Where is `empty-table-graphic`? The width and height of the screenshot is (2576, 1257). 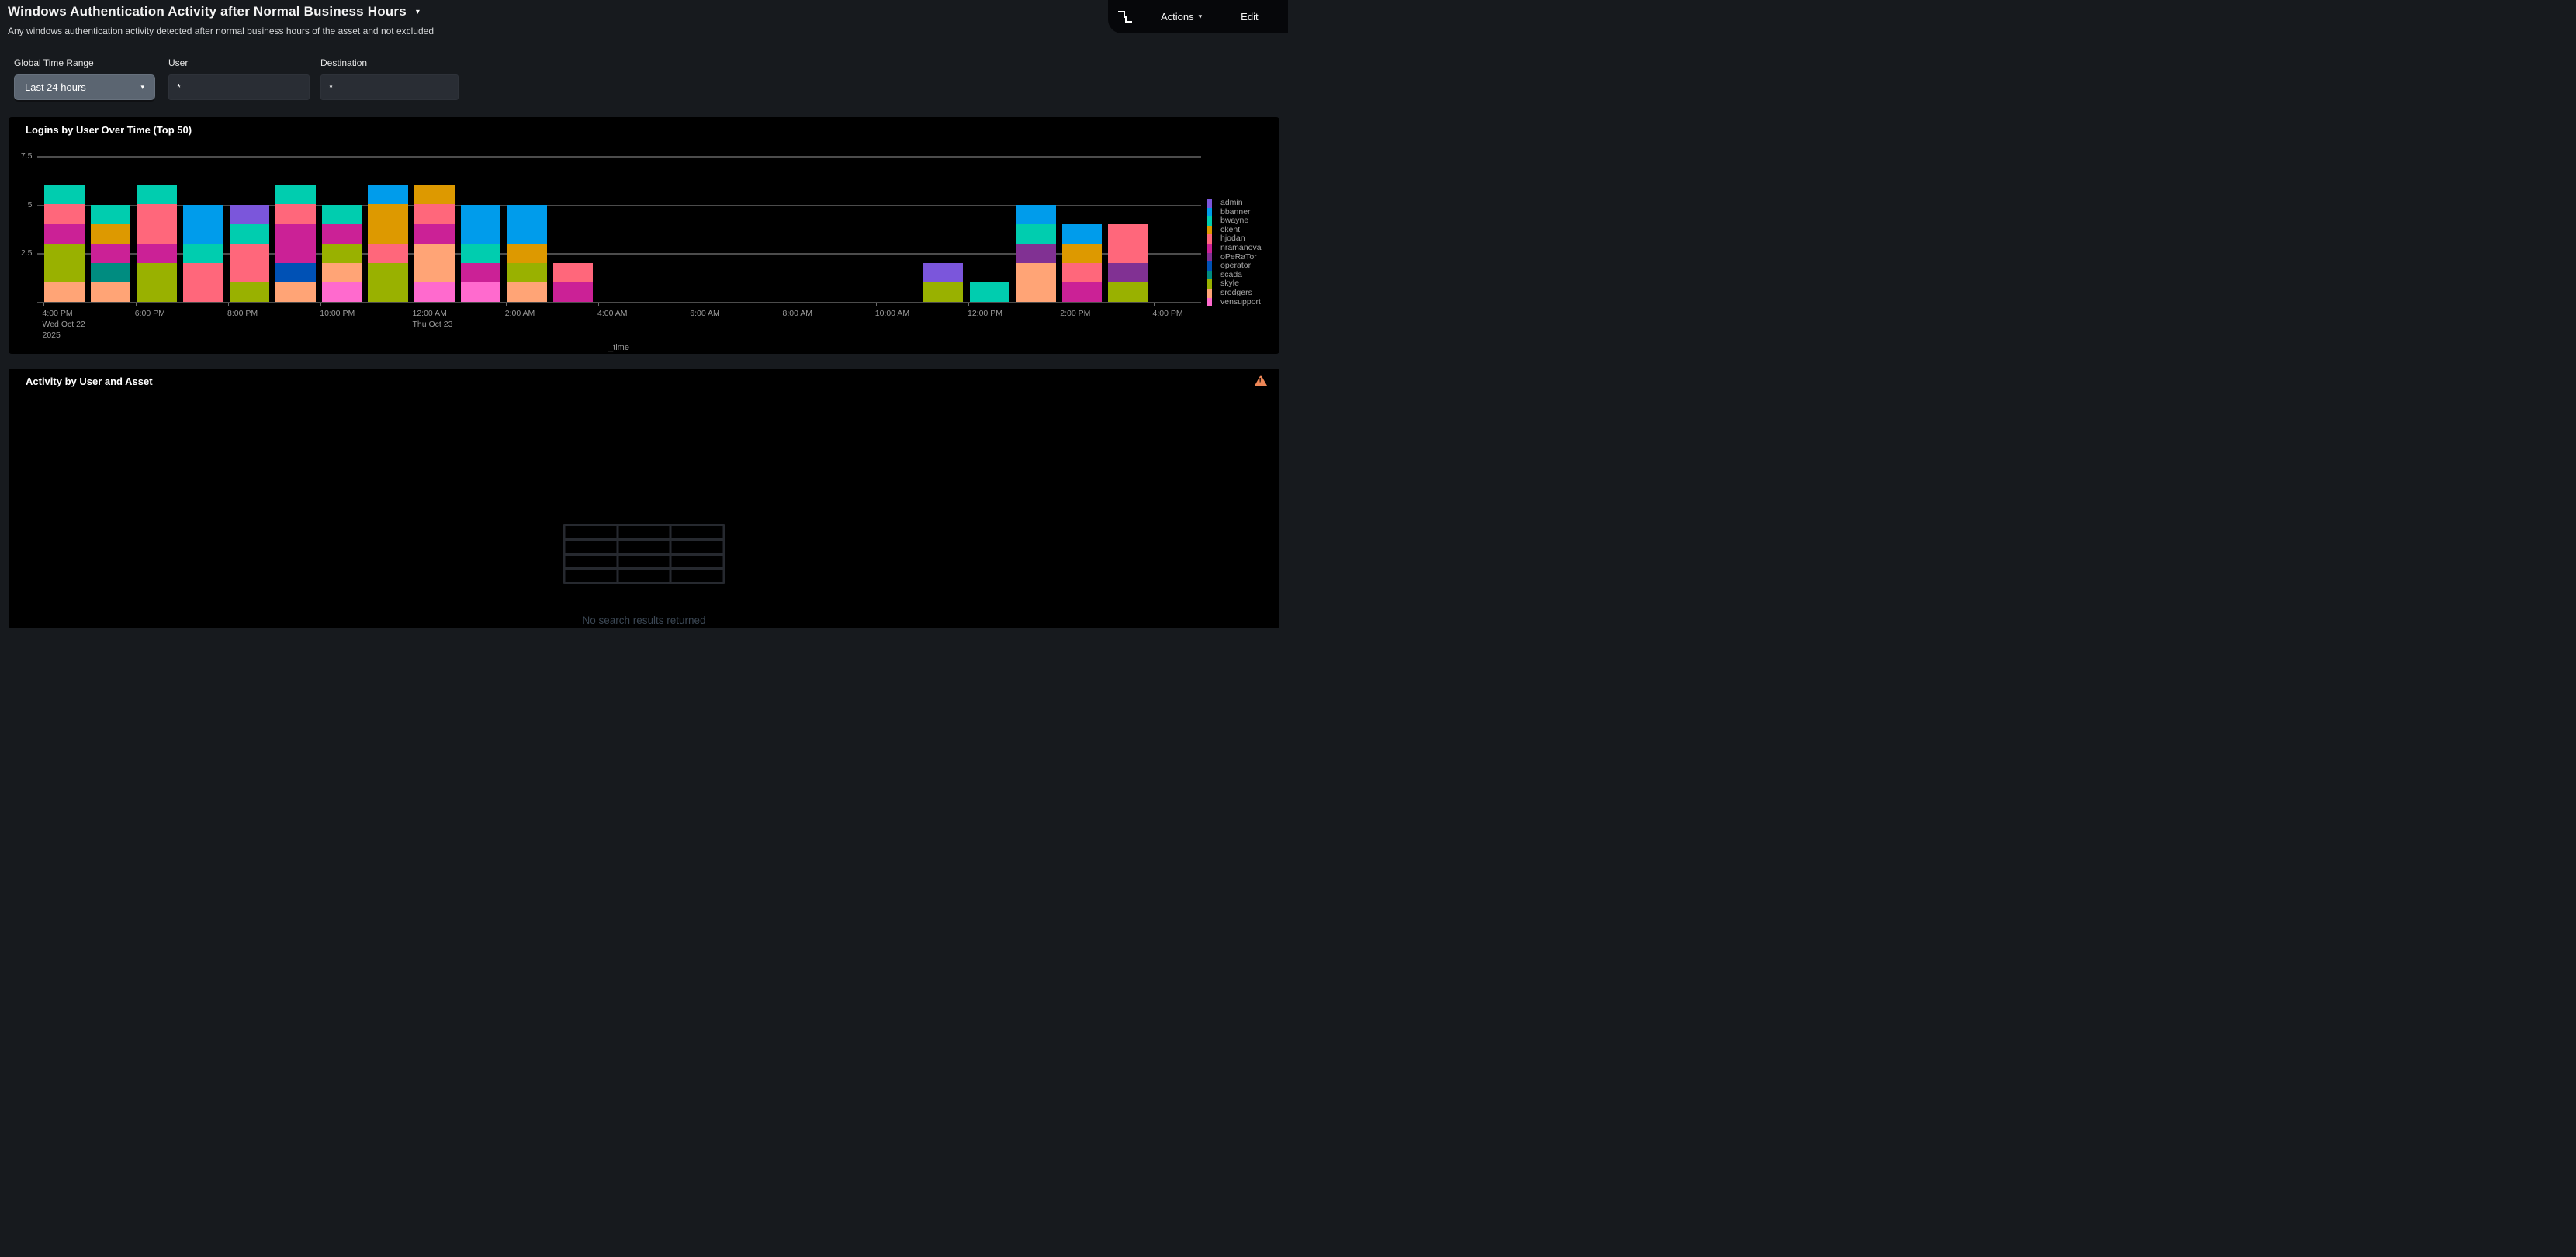
empty-table-graphic is located at coordinates (644, 554).